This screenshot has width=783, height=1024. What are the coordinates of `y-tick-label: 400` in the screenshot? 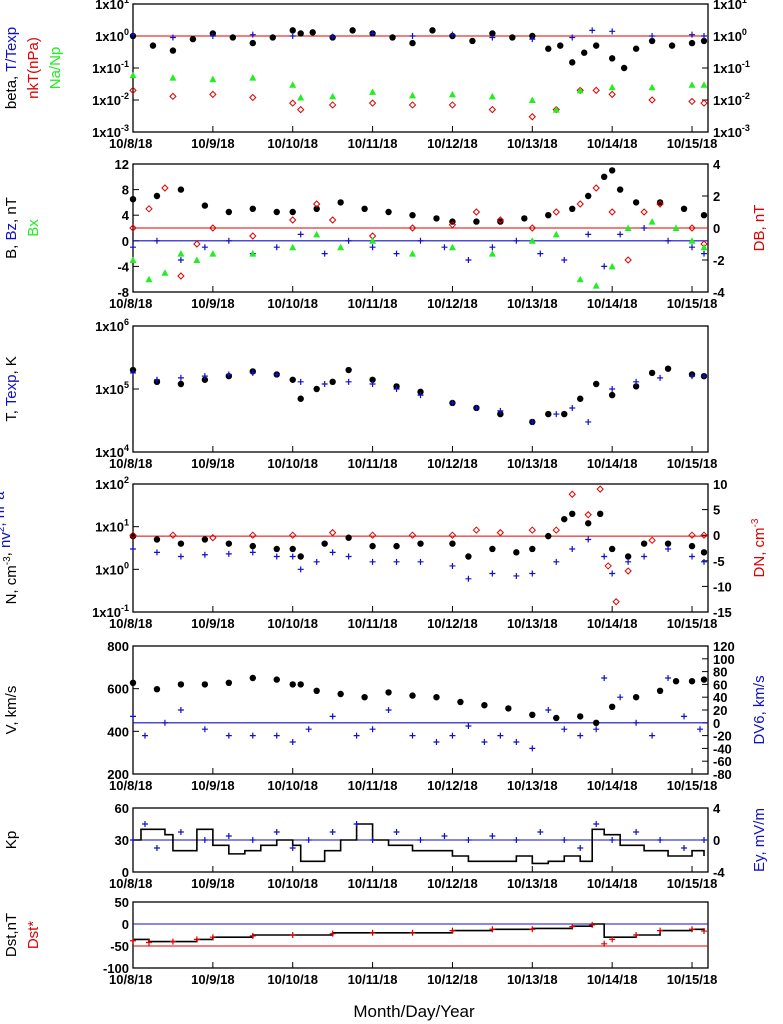 It's located at (118, 731).